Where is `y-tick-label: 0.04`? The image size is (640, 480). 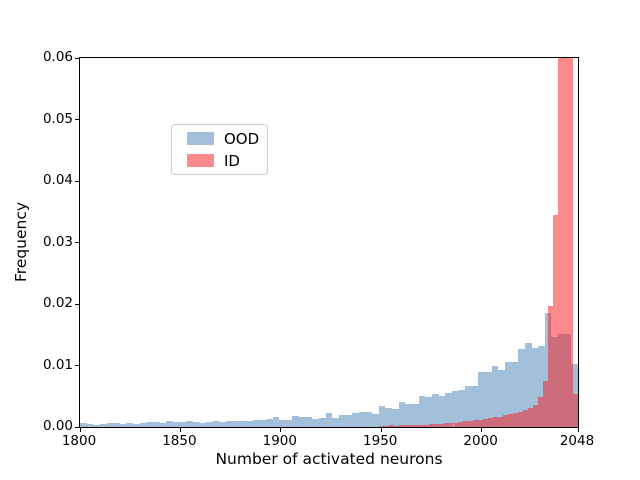 y-tick-label: 0.04 is located at coordinates (57, 180).